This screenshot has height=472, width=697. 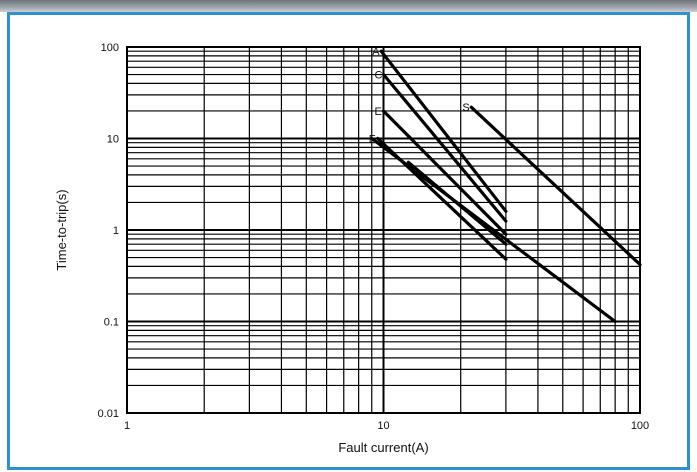 I want to click on y-tick-label: 10, so click(x=113, y=140).